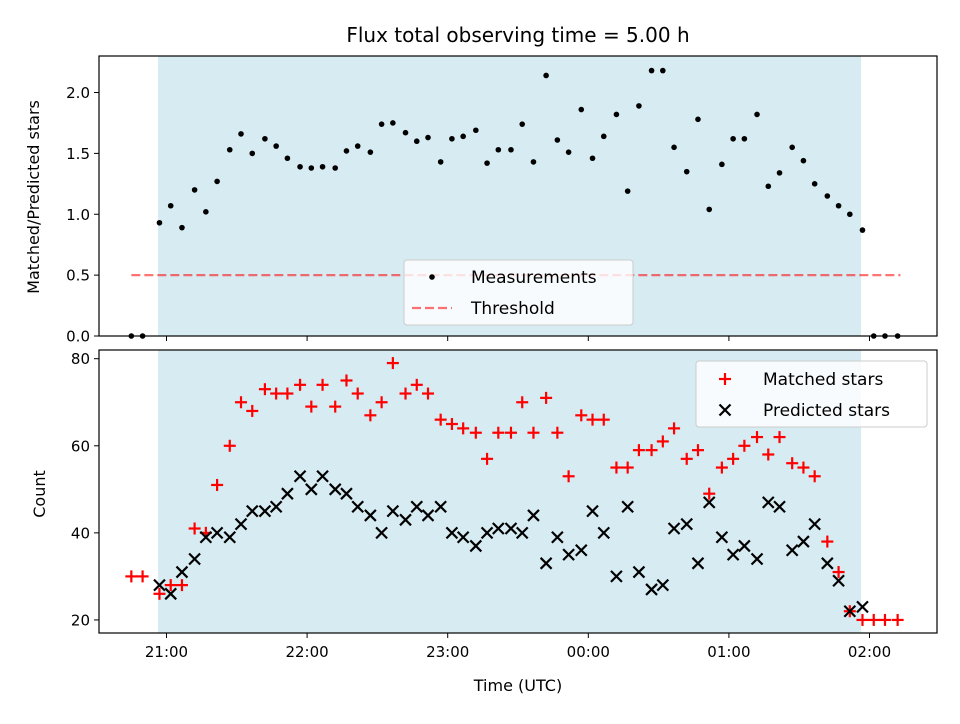 The width and height of the screenshot is (960, 724). I want to click on top-y-axis-label: Matched/Predicted stars, so click(33, 197).